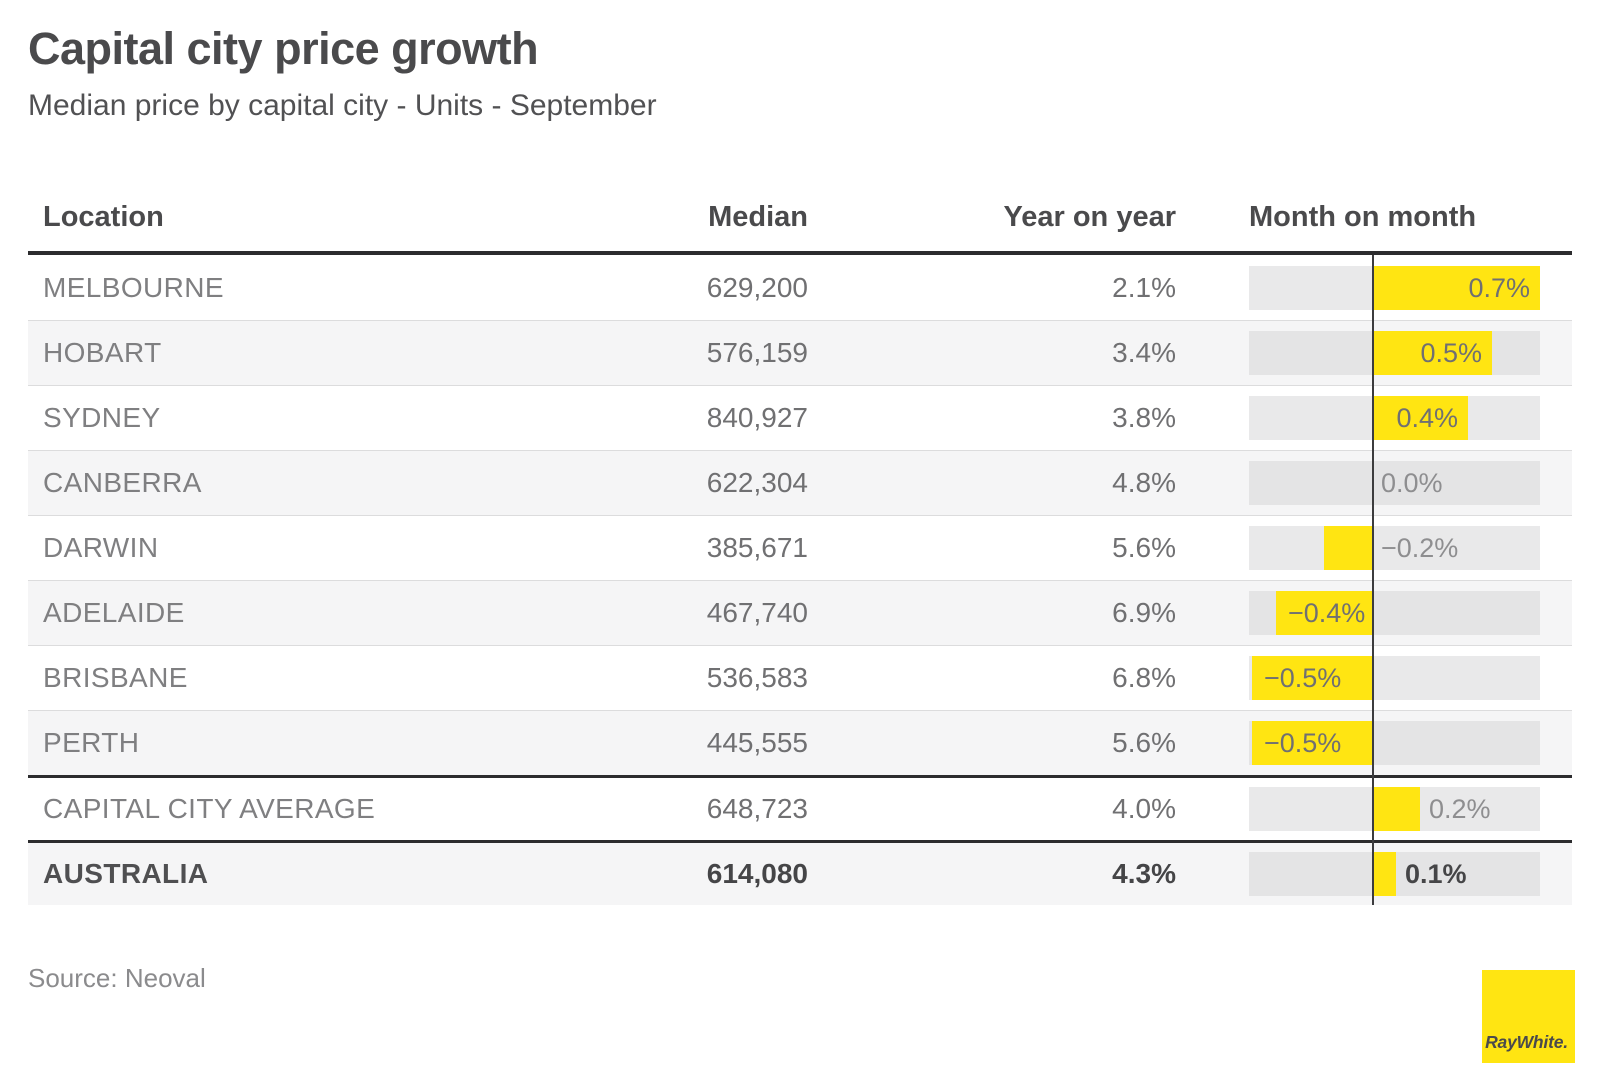 The height and width of the screenshot is (1089, 1600). I want to click on yoy-cell: 3.8%, so click(1144, 418).